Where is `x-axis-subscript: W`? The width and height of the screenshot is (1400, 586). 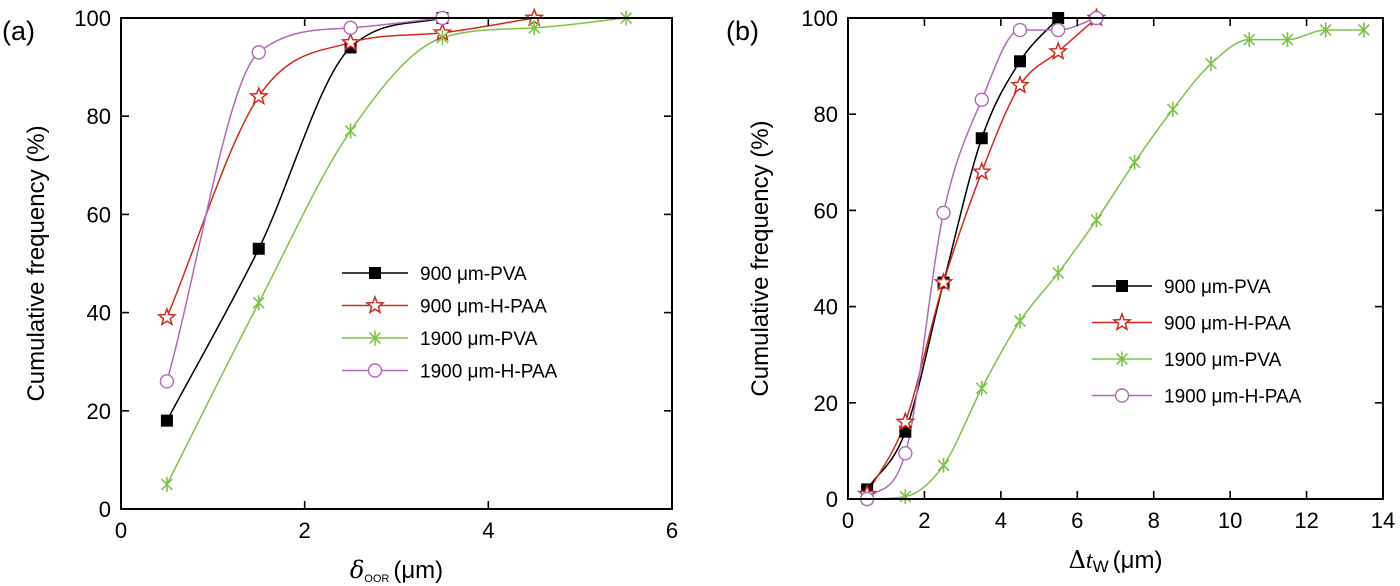
x-axis-subscript: W is located at coordinates (1101, 566).